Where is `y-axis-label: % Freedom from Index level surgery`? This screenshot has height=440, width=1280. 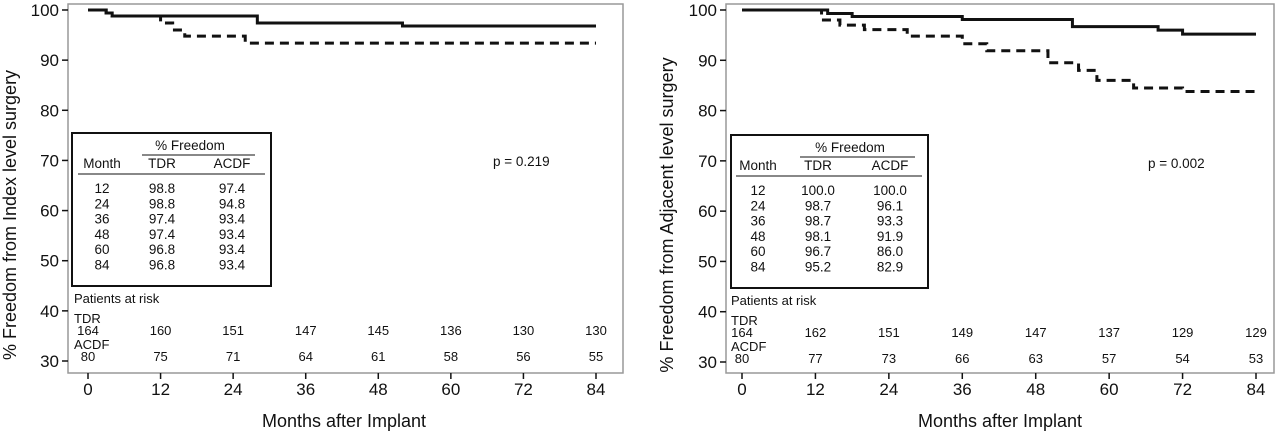 y-axis-label: % Freedom from Index level surgery is located at coordinates (10, 215).